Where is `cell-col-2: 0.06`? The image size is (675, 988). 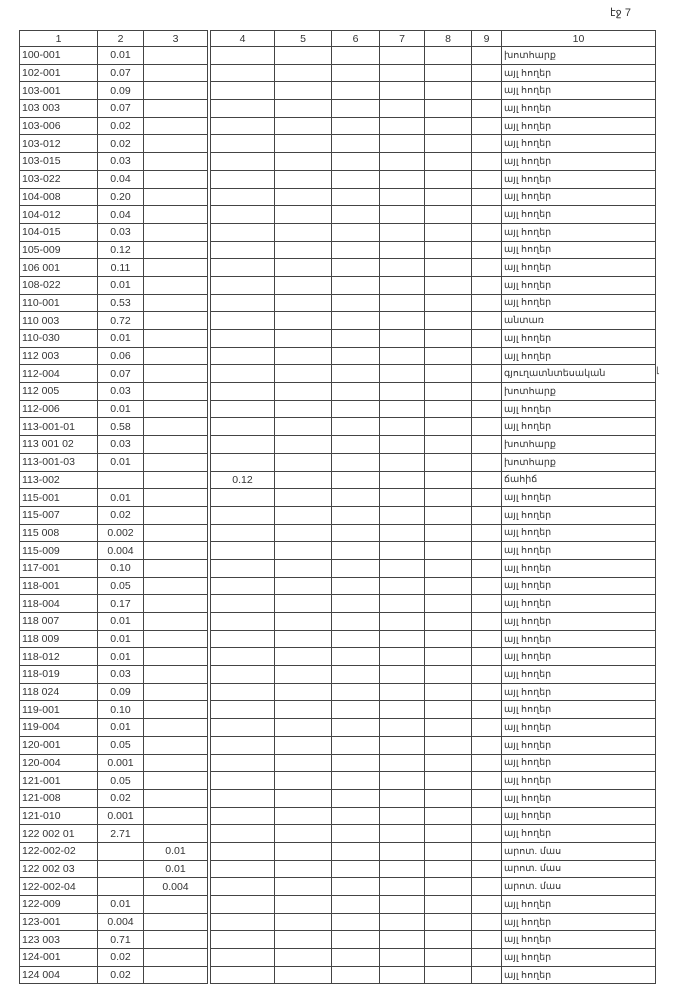 cell-col-2: 0.06 is located at coordinates (120, 356).